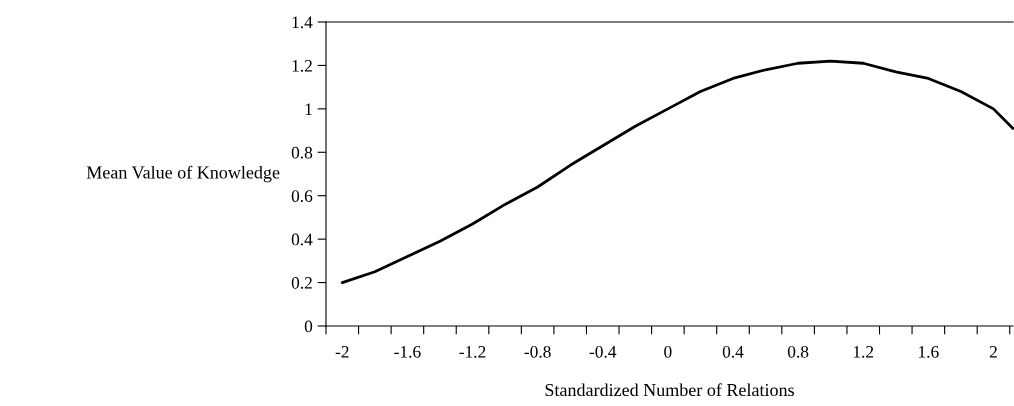  Describe the element at coordinates (183, 174) in the screenshot. I see `y-axis-title: Mean Value of Knowledge` at that location.